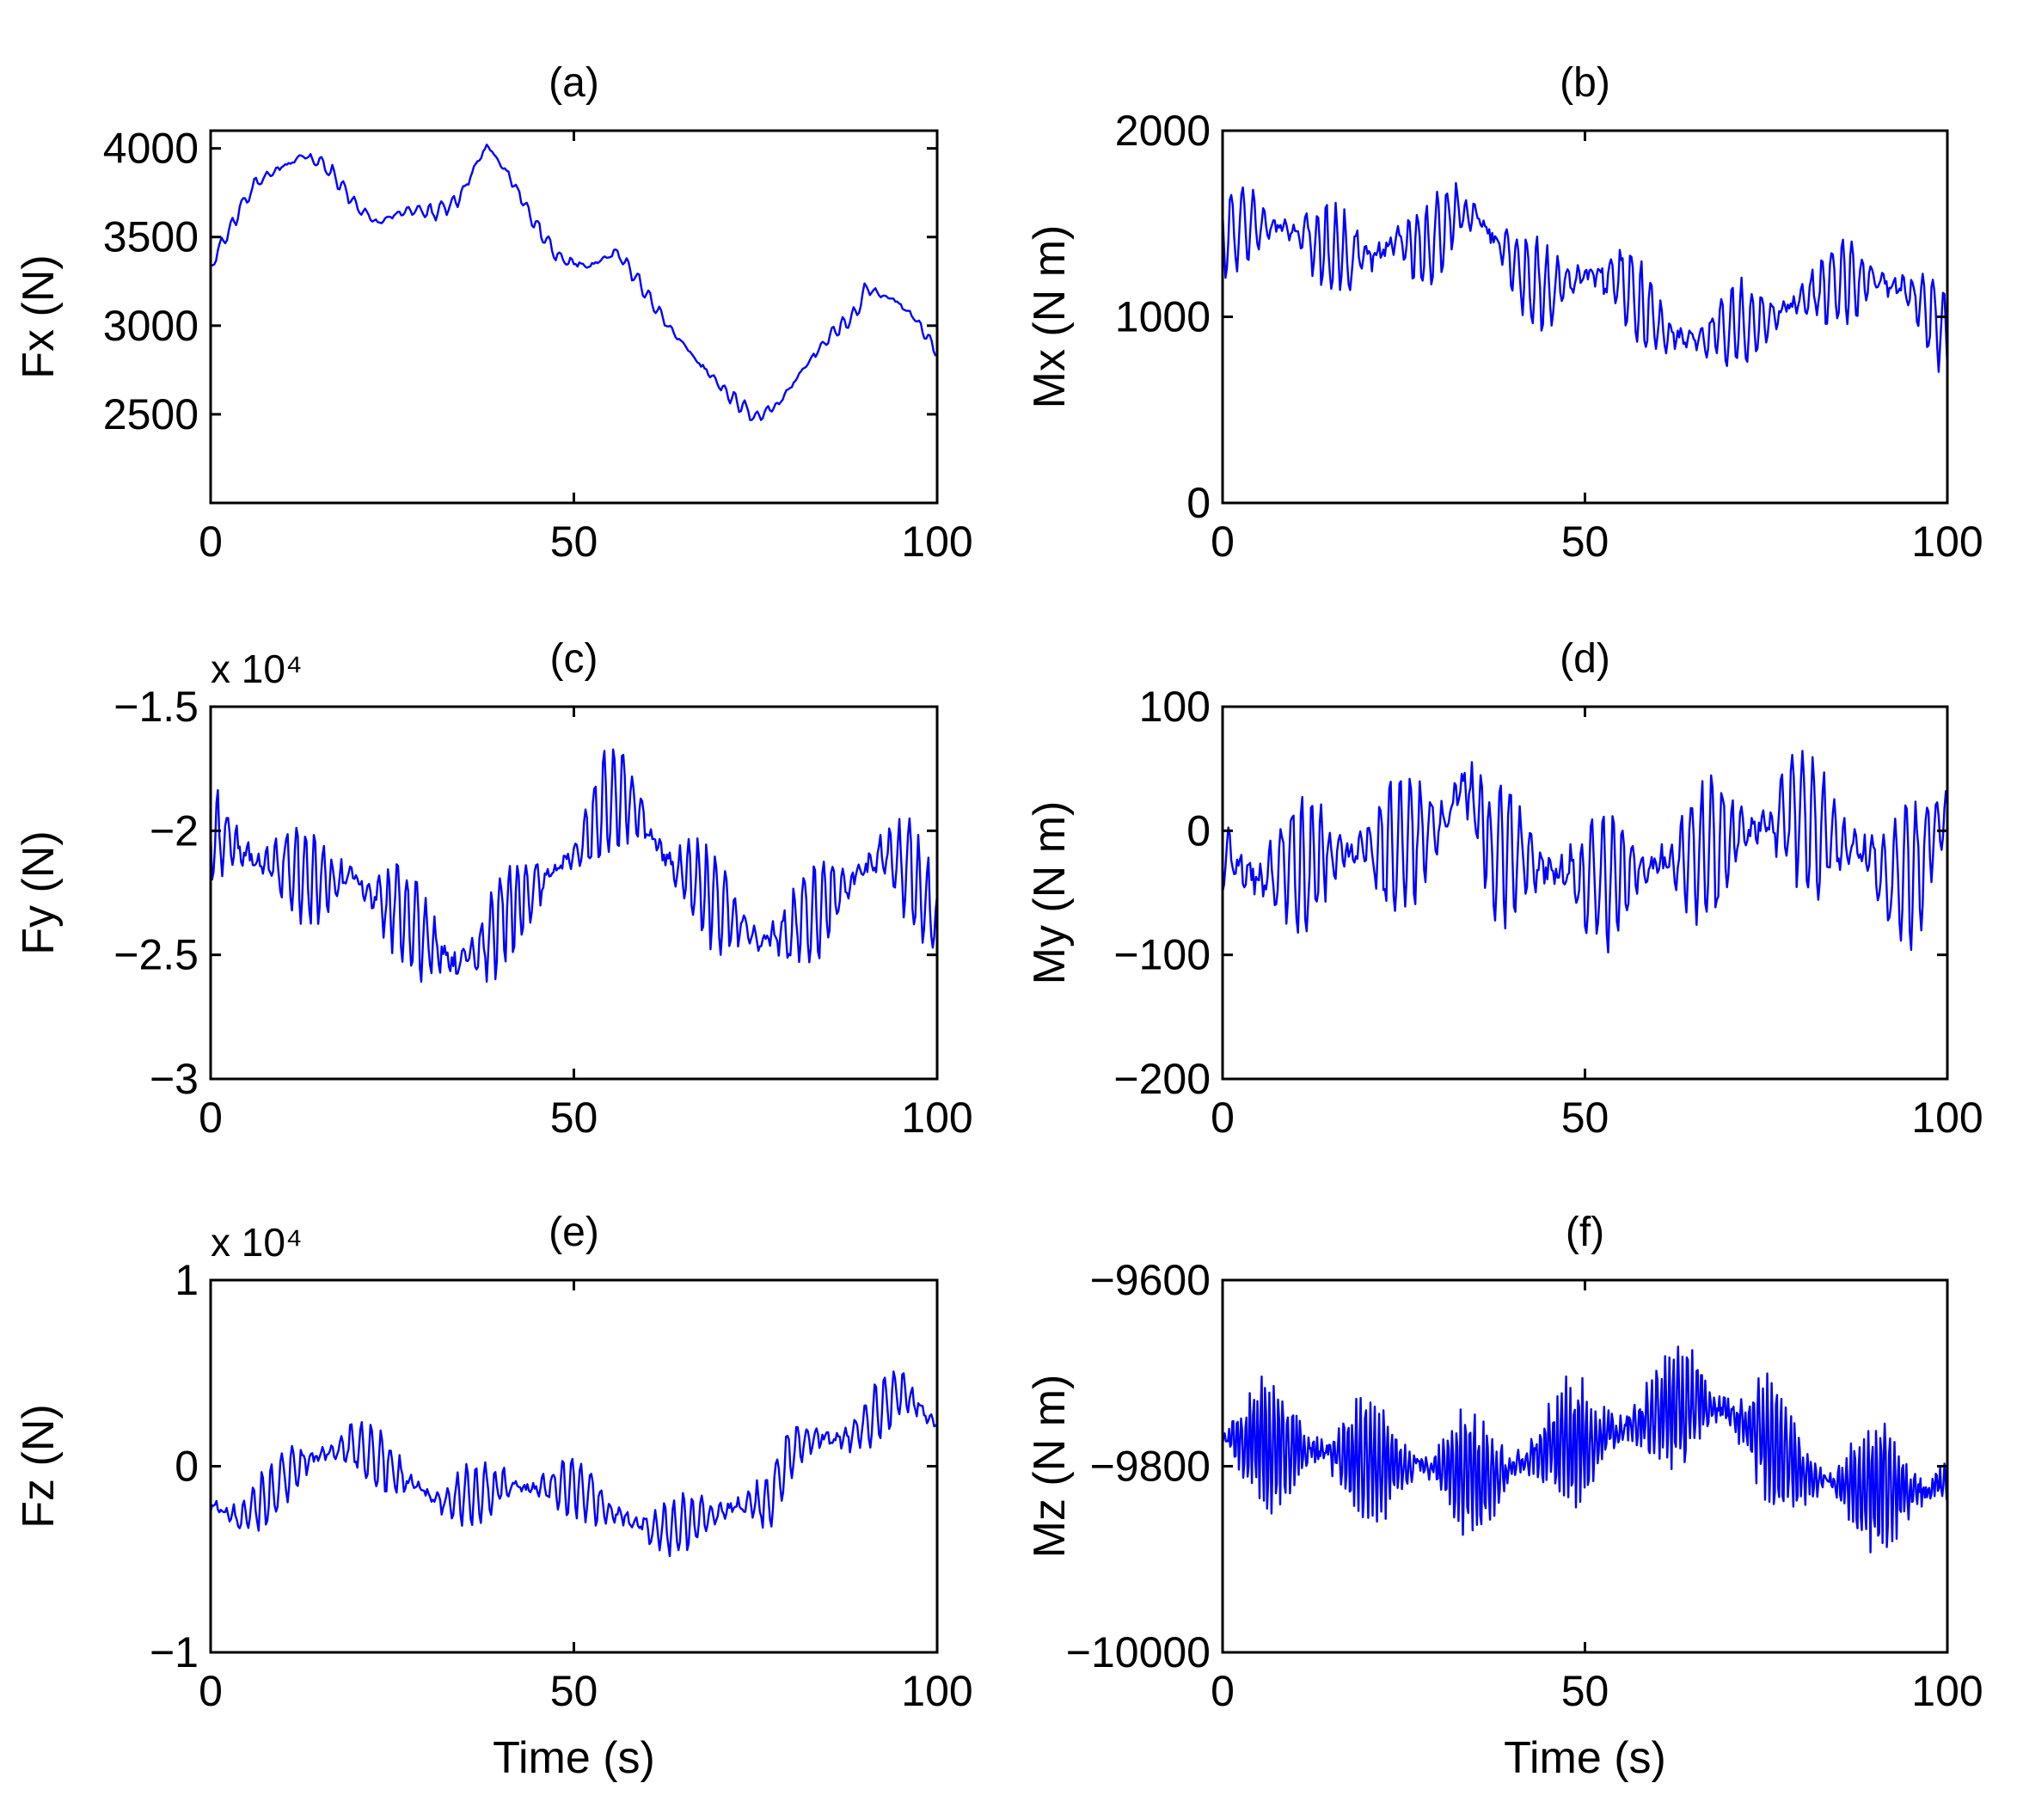  Describe the element at coordinates (1585, 1691) in the screenshot. I see `x-tick-label-f-1: 50` at that location.